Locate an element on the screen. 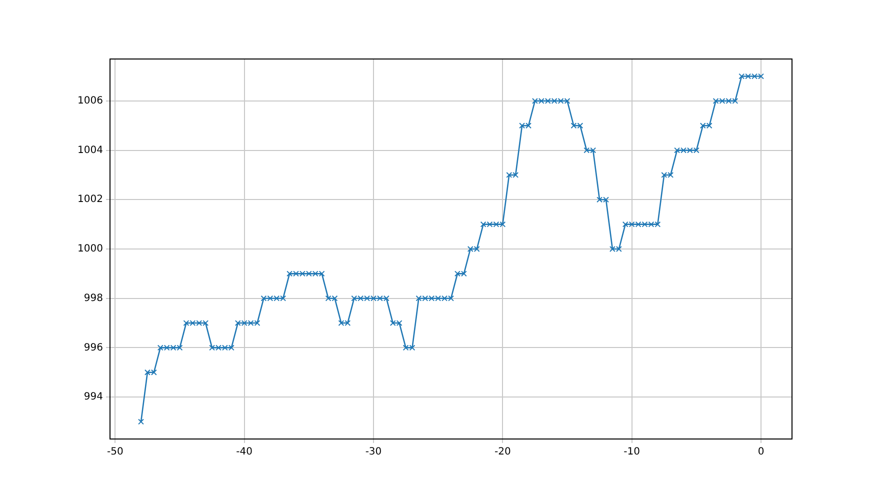 This screenshot has height=495, width=880. x-tick-label: -50 is located at coordinates (115, 452).